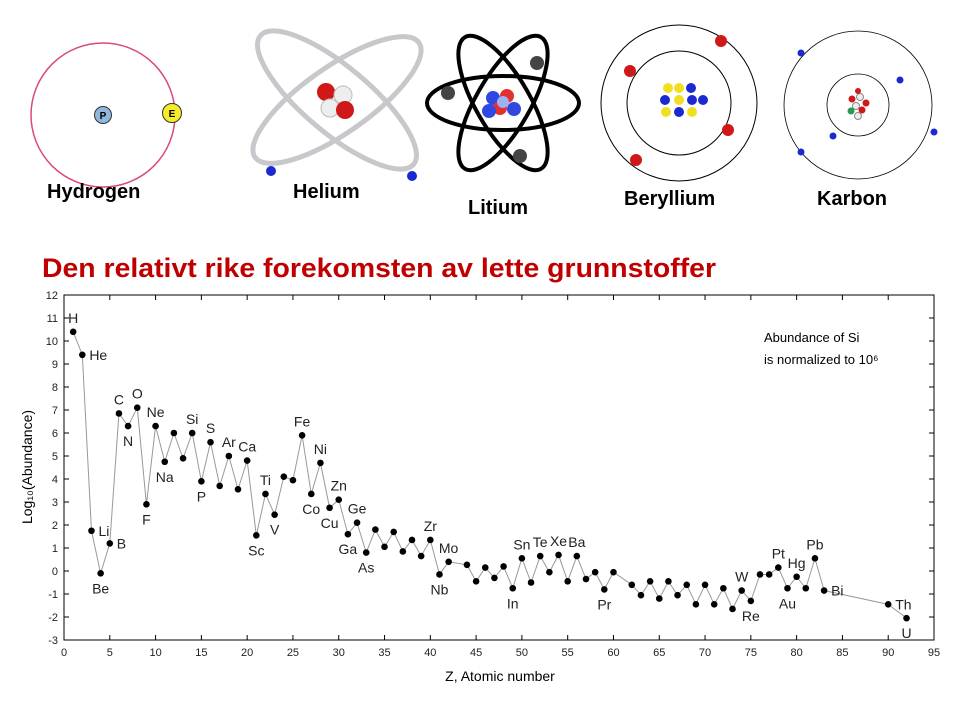  What do you see at coordinates (787, 603) in the screenshot?
I see `point-label: Au` at bounding box center [787, 603].